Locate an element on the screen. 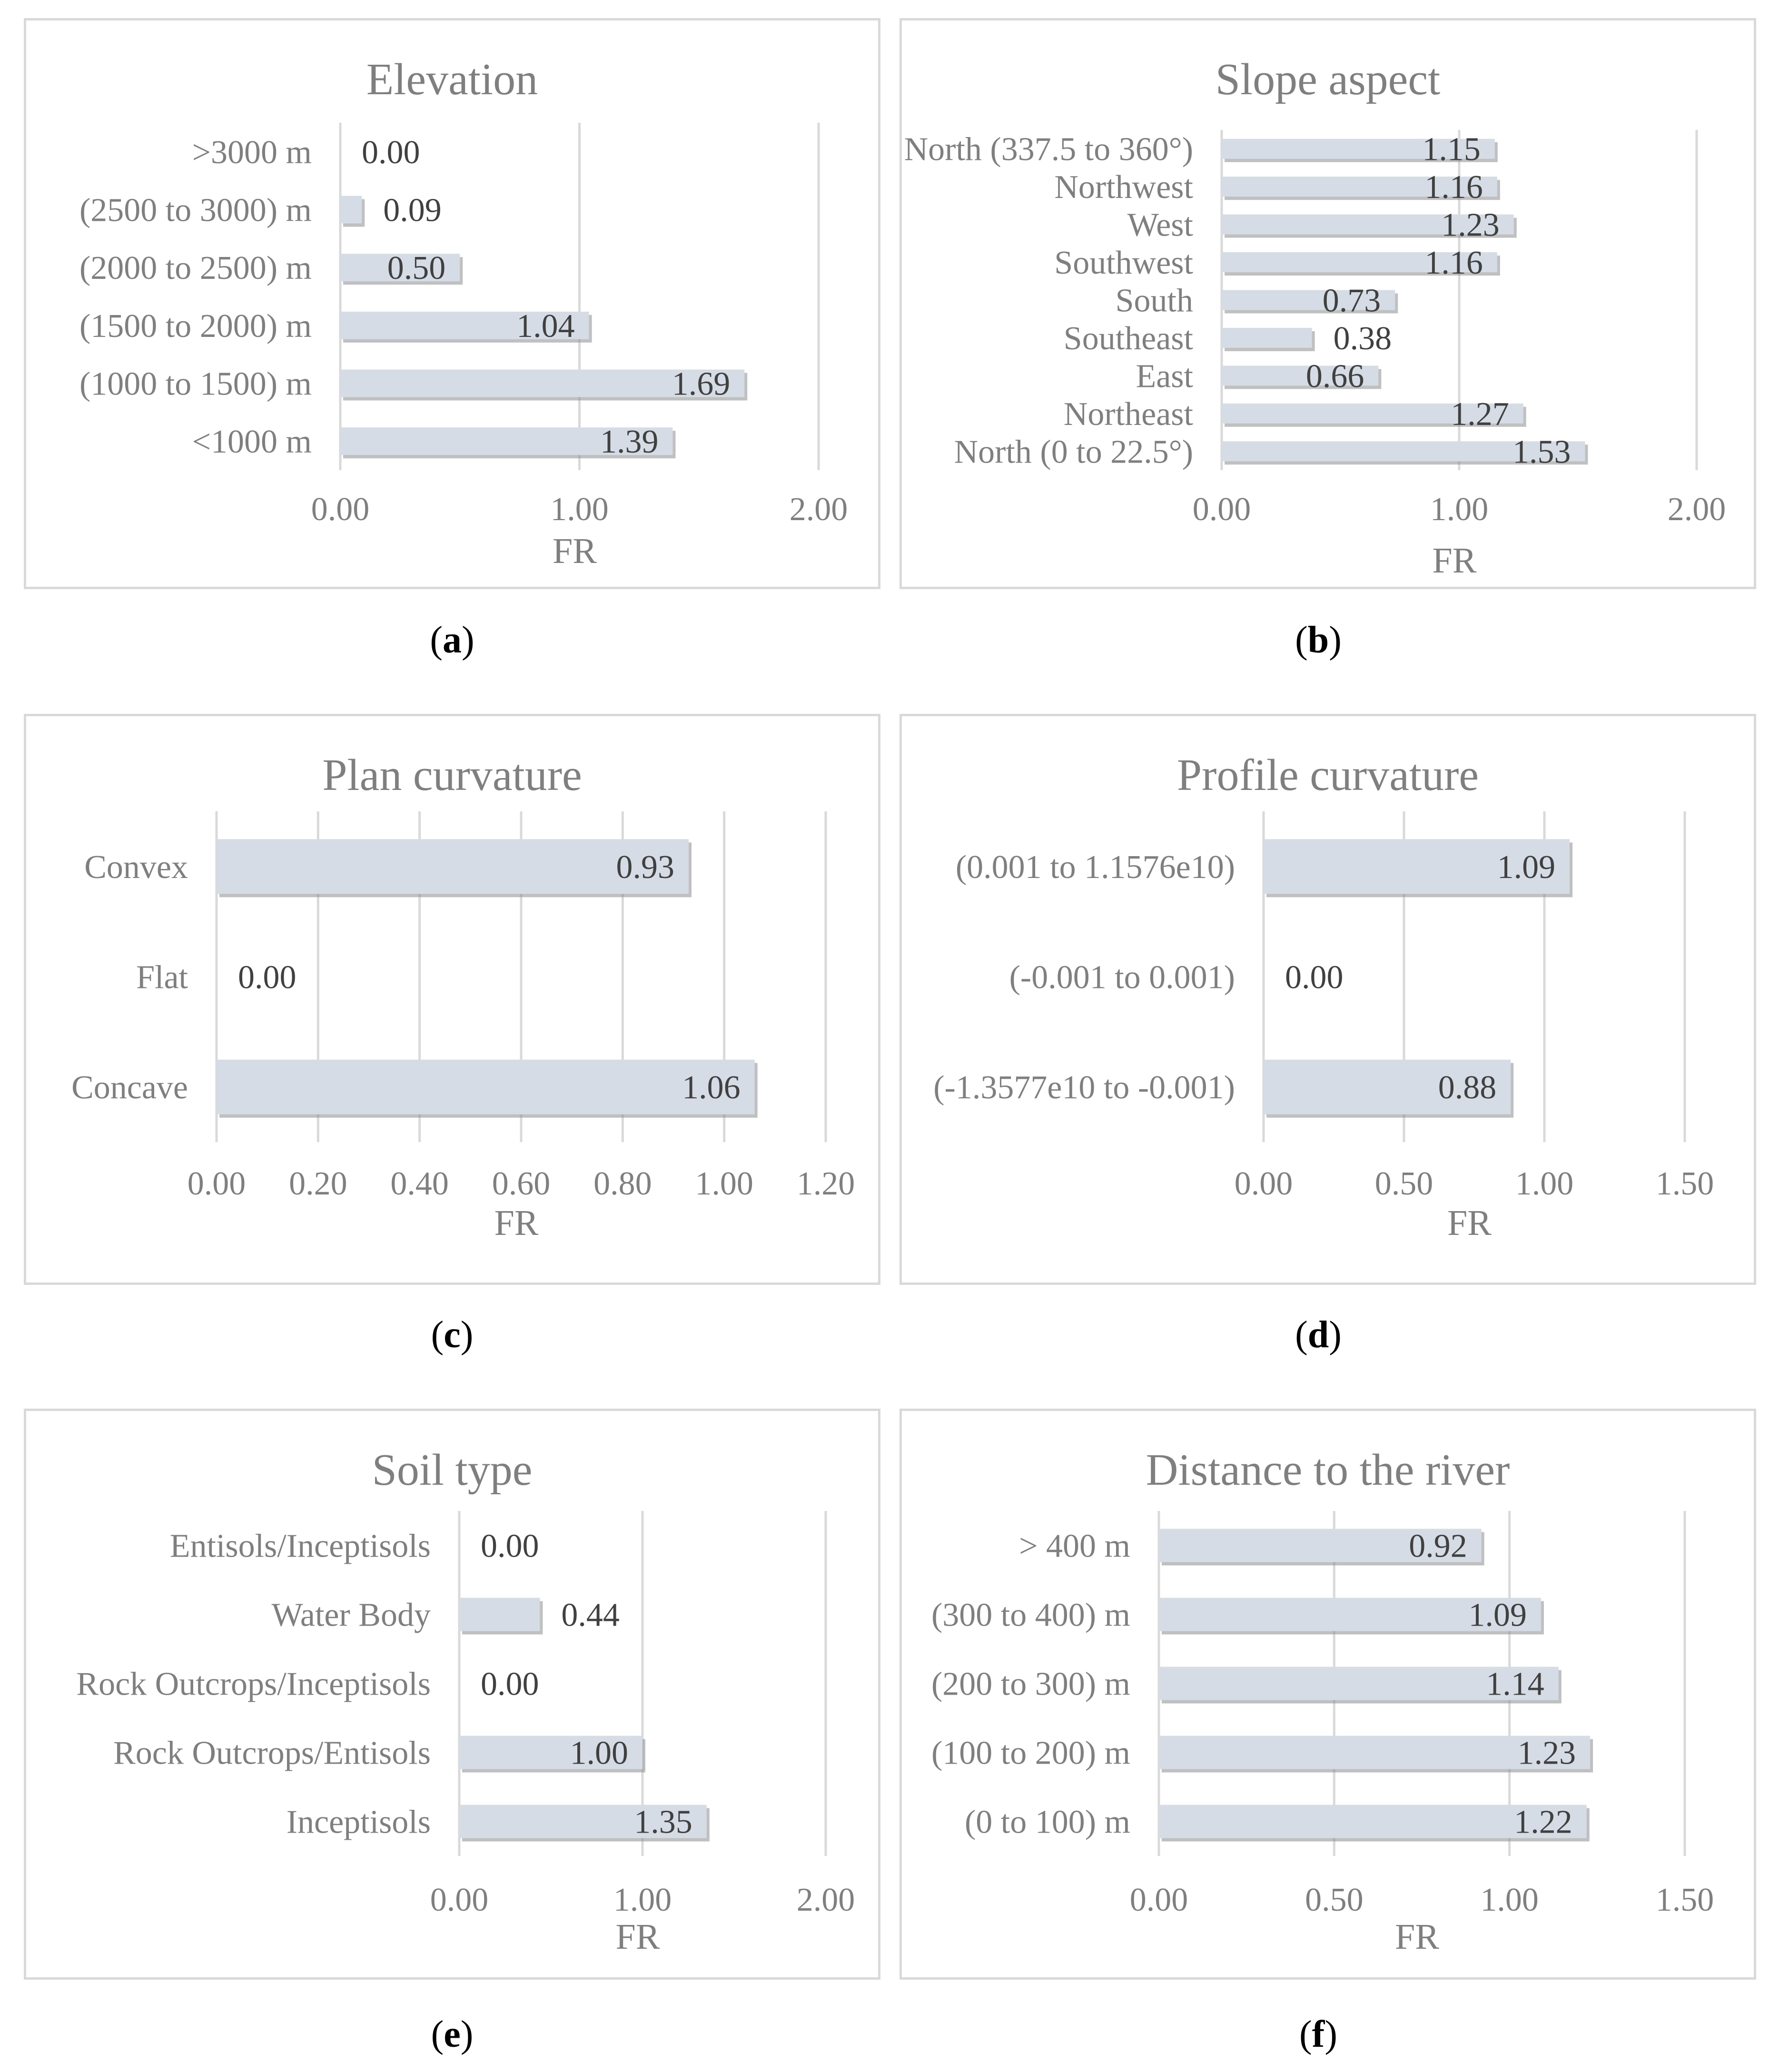 The width and height of the screenshot is (1779, 2072). category-label: (1000 to 1500) m is located at coordinates (195, 384).